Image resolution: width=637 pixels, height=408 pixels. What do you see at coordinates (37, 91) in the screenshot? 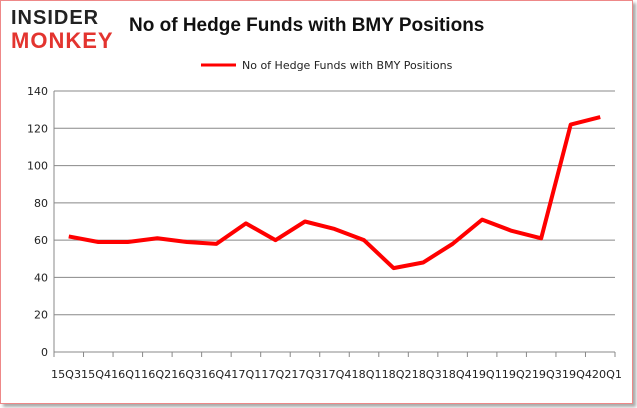
I see `y-tick-label: 140` at bounding box center [37, 91].